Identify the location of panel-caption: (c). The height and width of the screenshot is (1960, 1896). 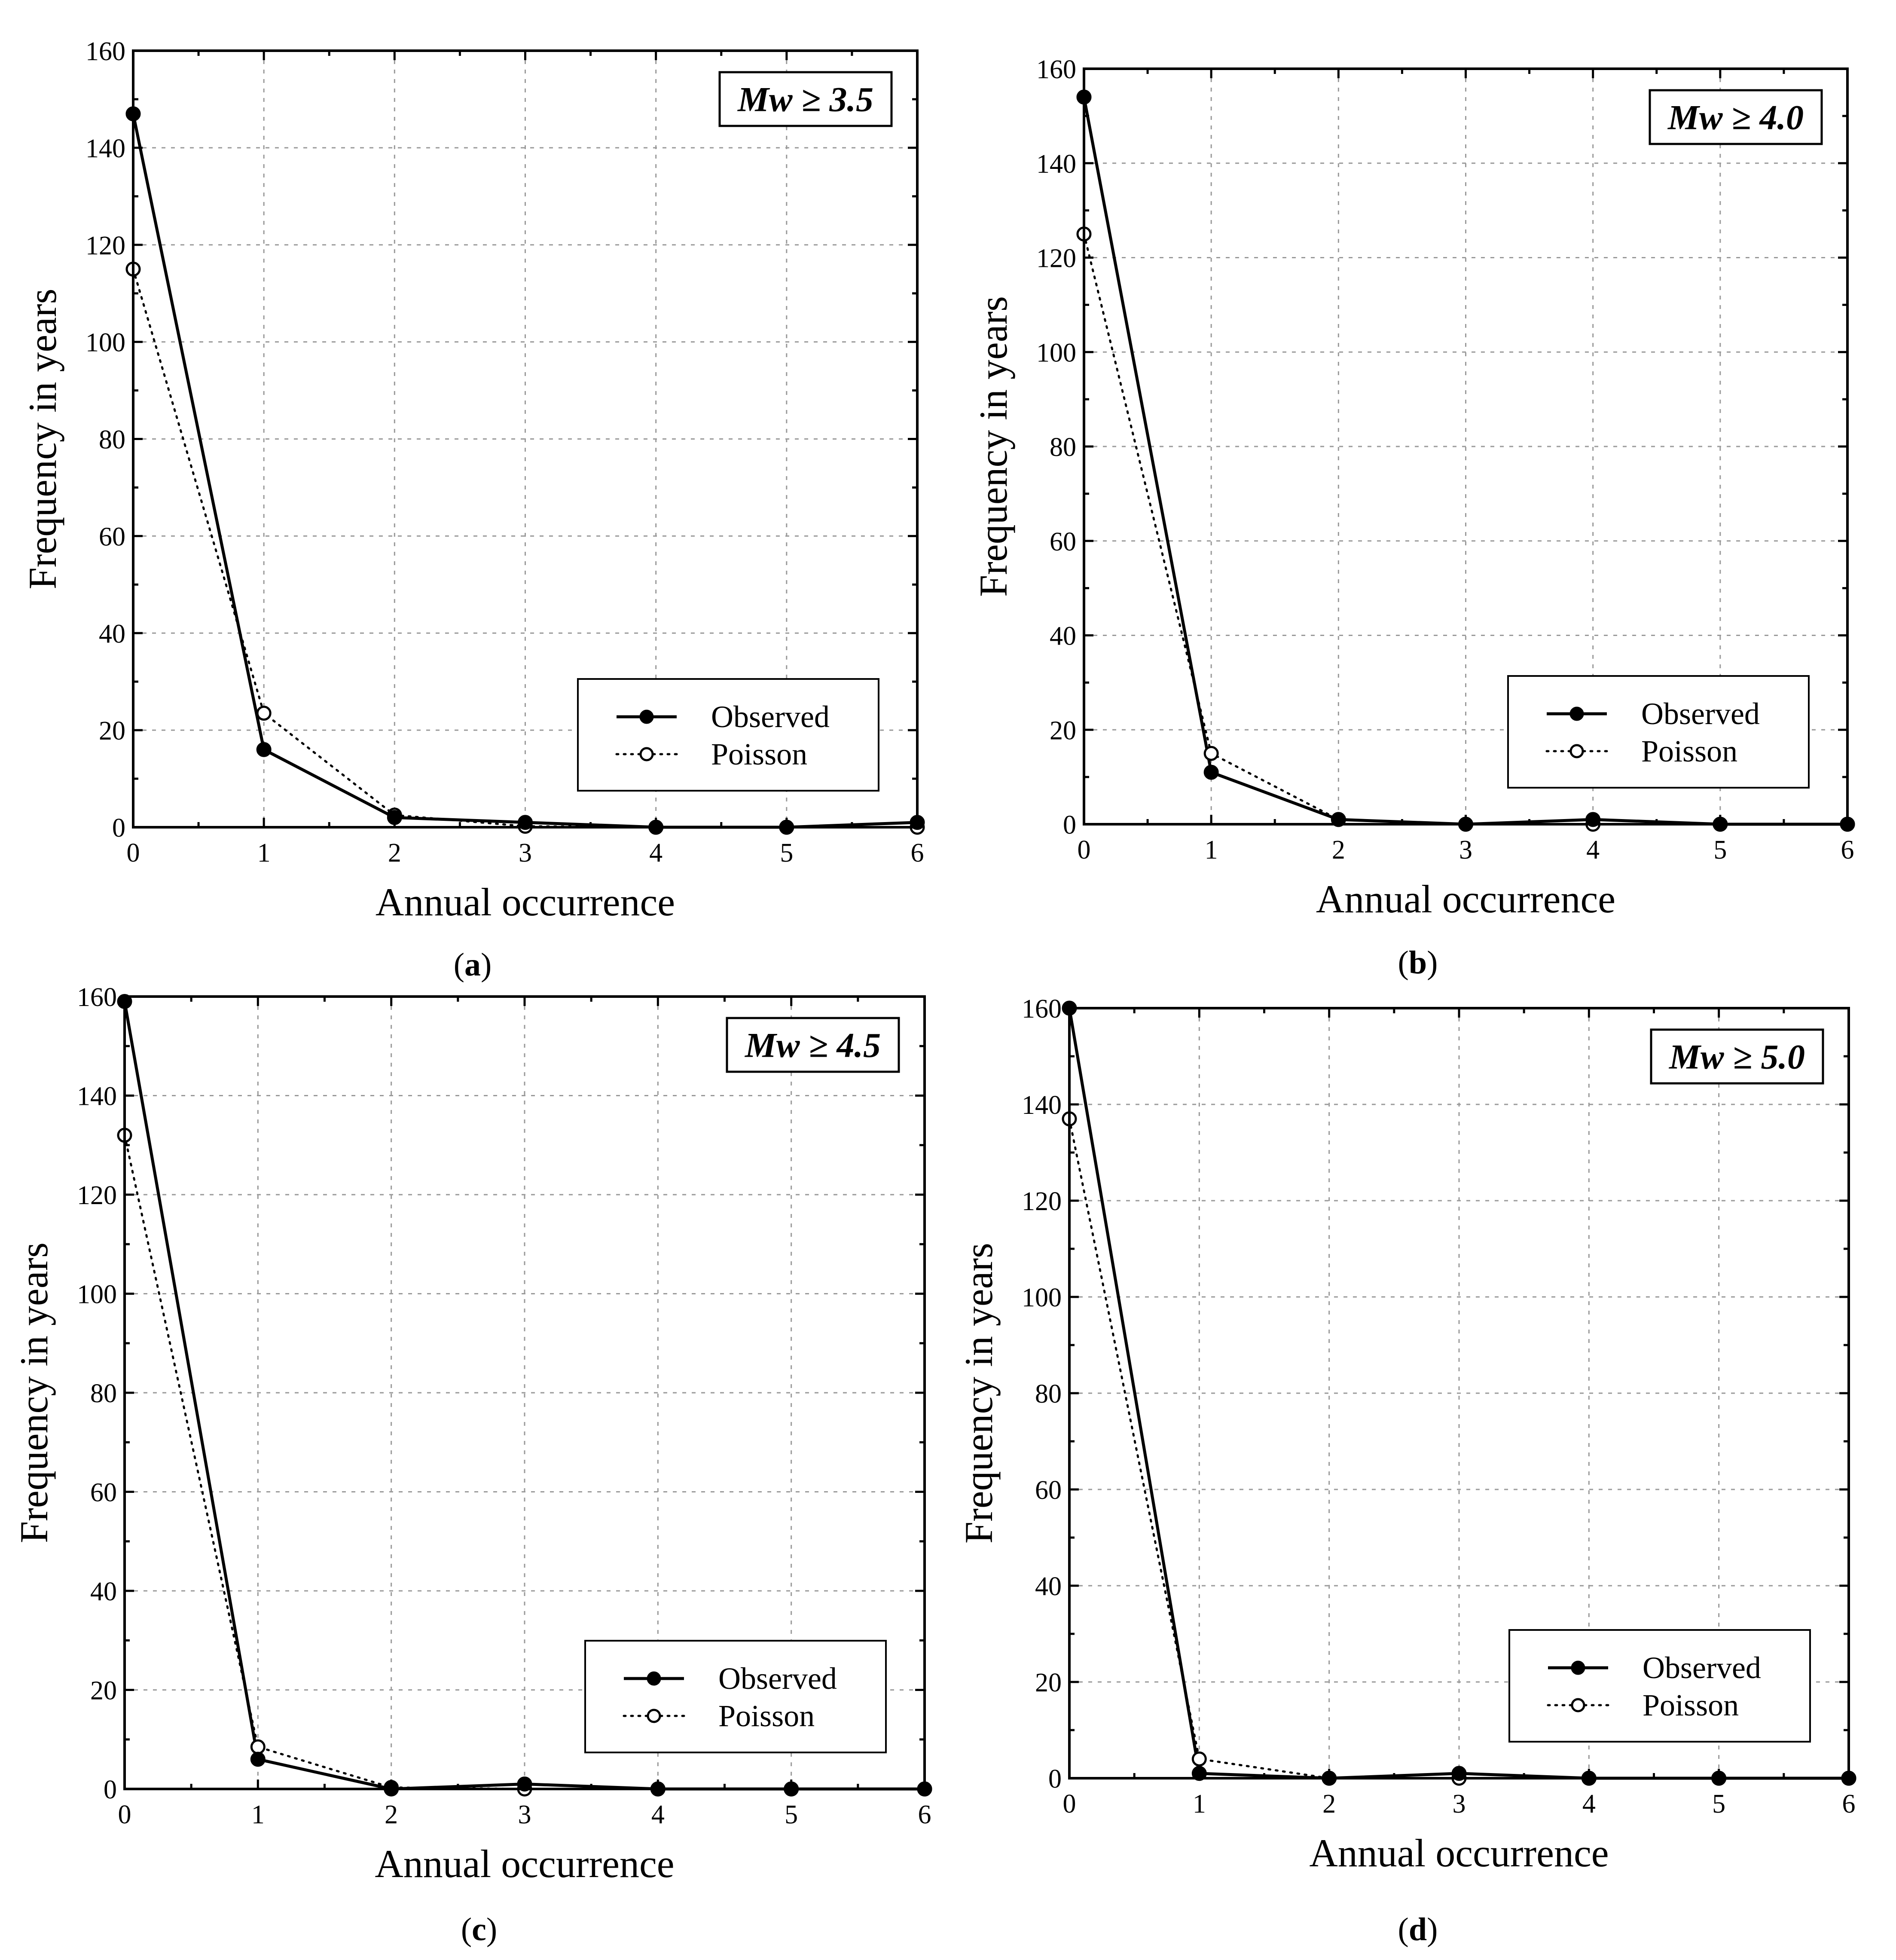
(479, 1930).